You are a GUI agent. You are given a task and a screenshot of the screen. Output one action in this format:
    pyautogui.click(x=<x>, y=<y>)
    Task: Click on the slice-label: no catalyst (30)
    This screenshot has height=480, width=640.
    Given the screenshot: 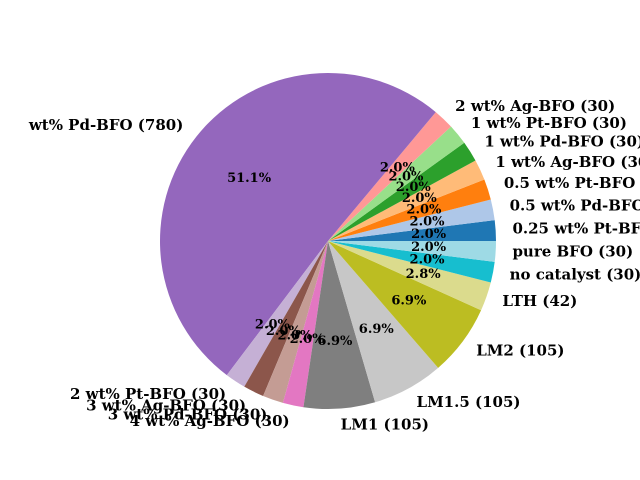 What is the action you would take?
    pyautogui.click(x=575, y=274)
    